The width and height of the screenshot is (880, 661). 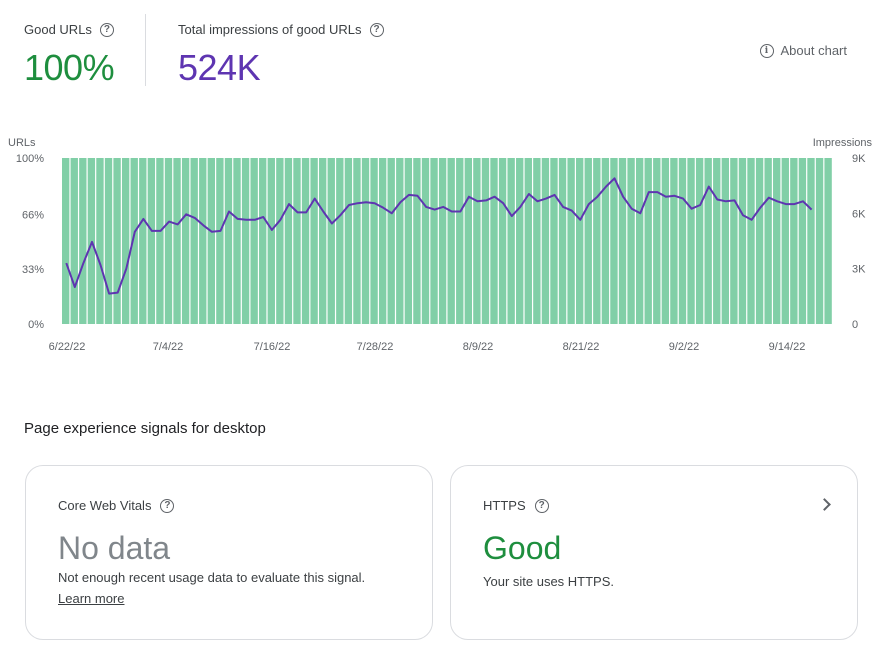 What do you see at coordinates (30, 159) in the screenshot?
I see `y-left-tick-label: 100%` at bounding box center [30, 159].